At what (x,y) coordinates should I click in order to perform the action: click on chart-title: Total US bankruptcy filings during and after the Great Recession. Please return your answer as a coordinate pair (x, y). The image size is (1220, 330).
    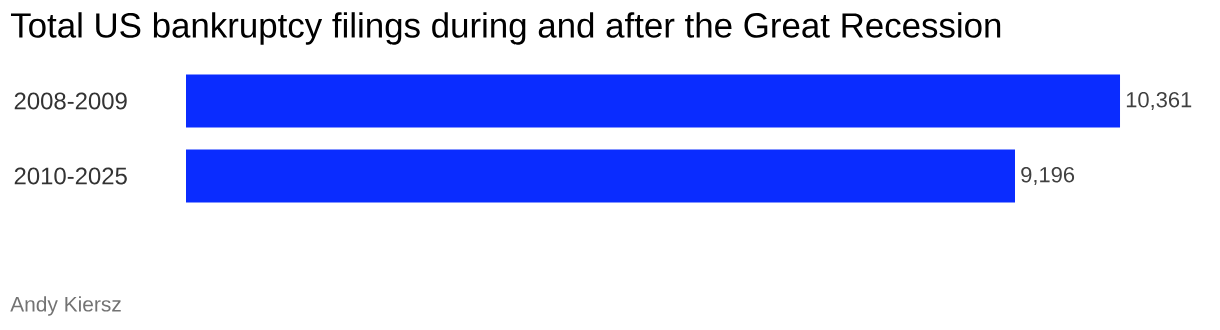
    Looking at the image, I should click on (505, 28).